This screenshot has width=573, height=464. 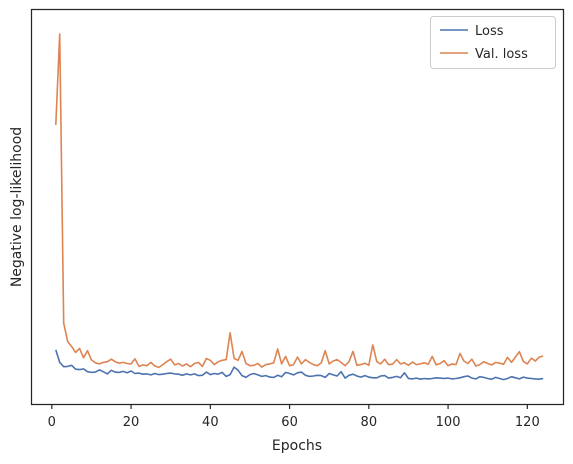 I want to click on x-tick-label: 120, so click(x=527, y=422).